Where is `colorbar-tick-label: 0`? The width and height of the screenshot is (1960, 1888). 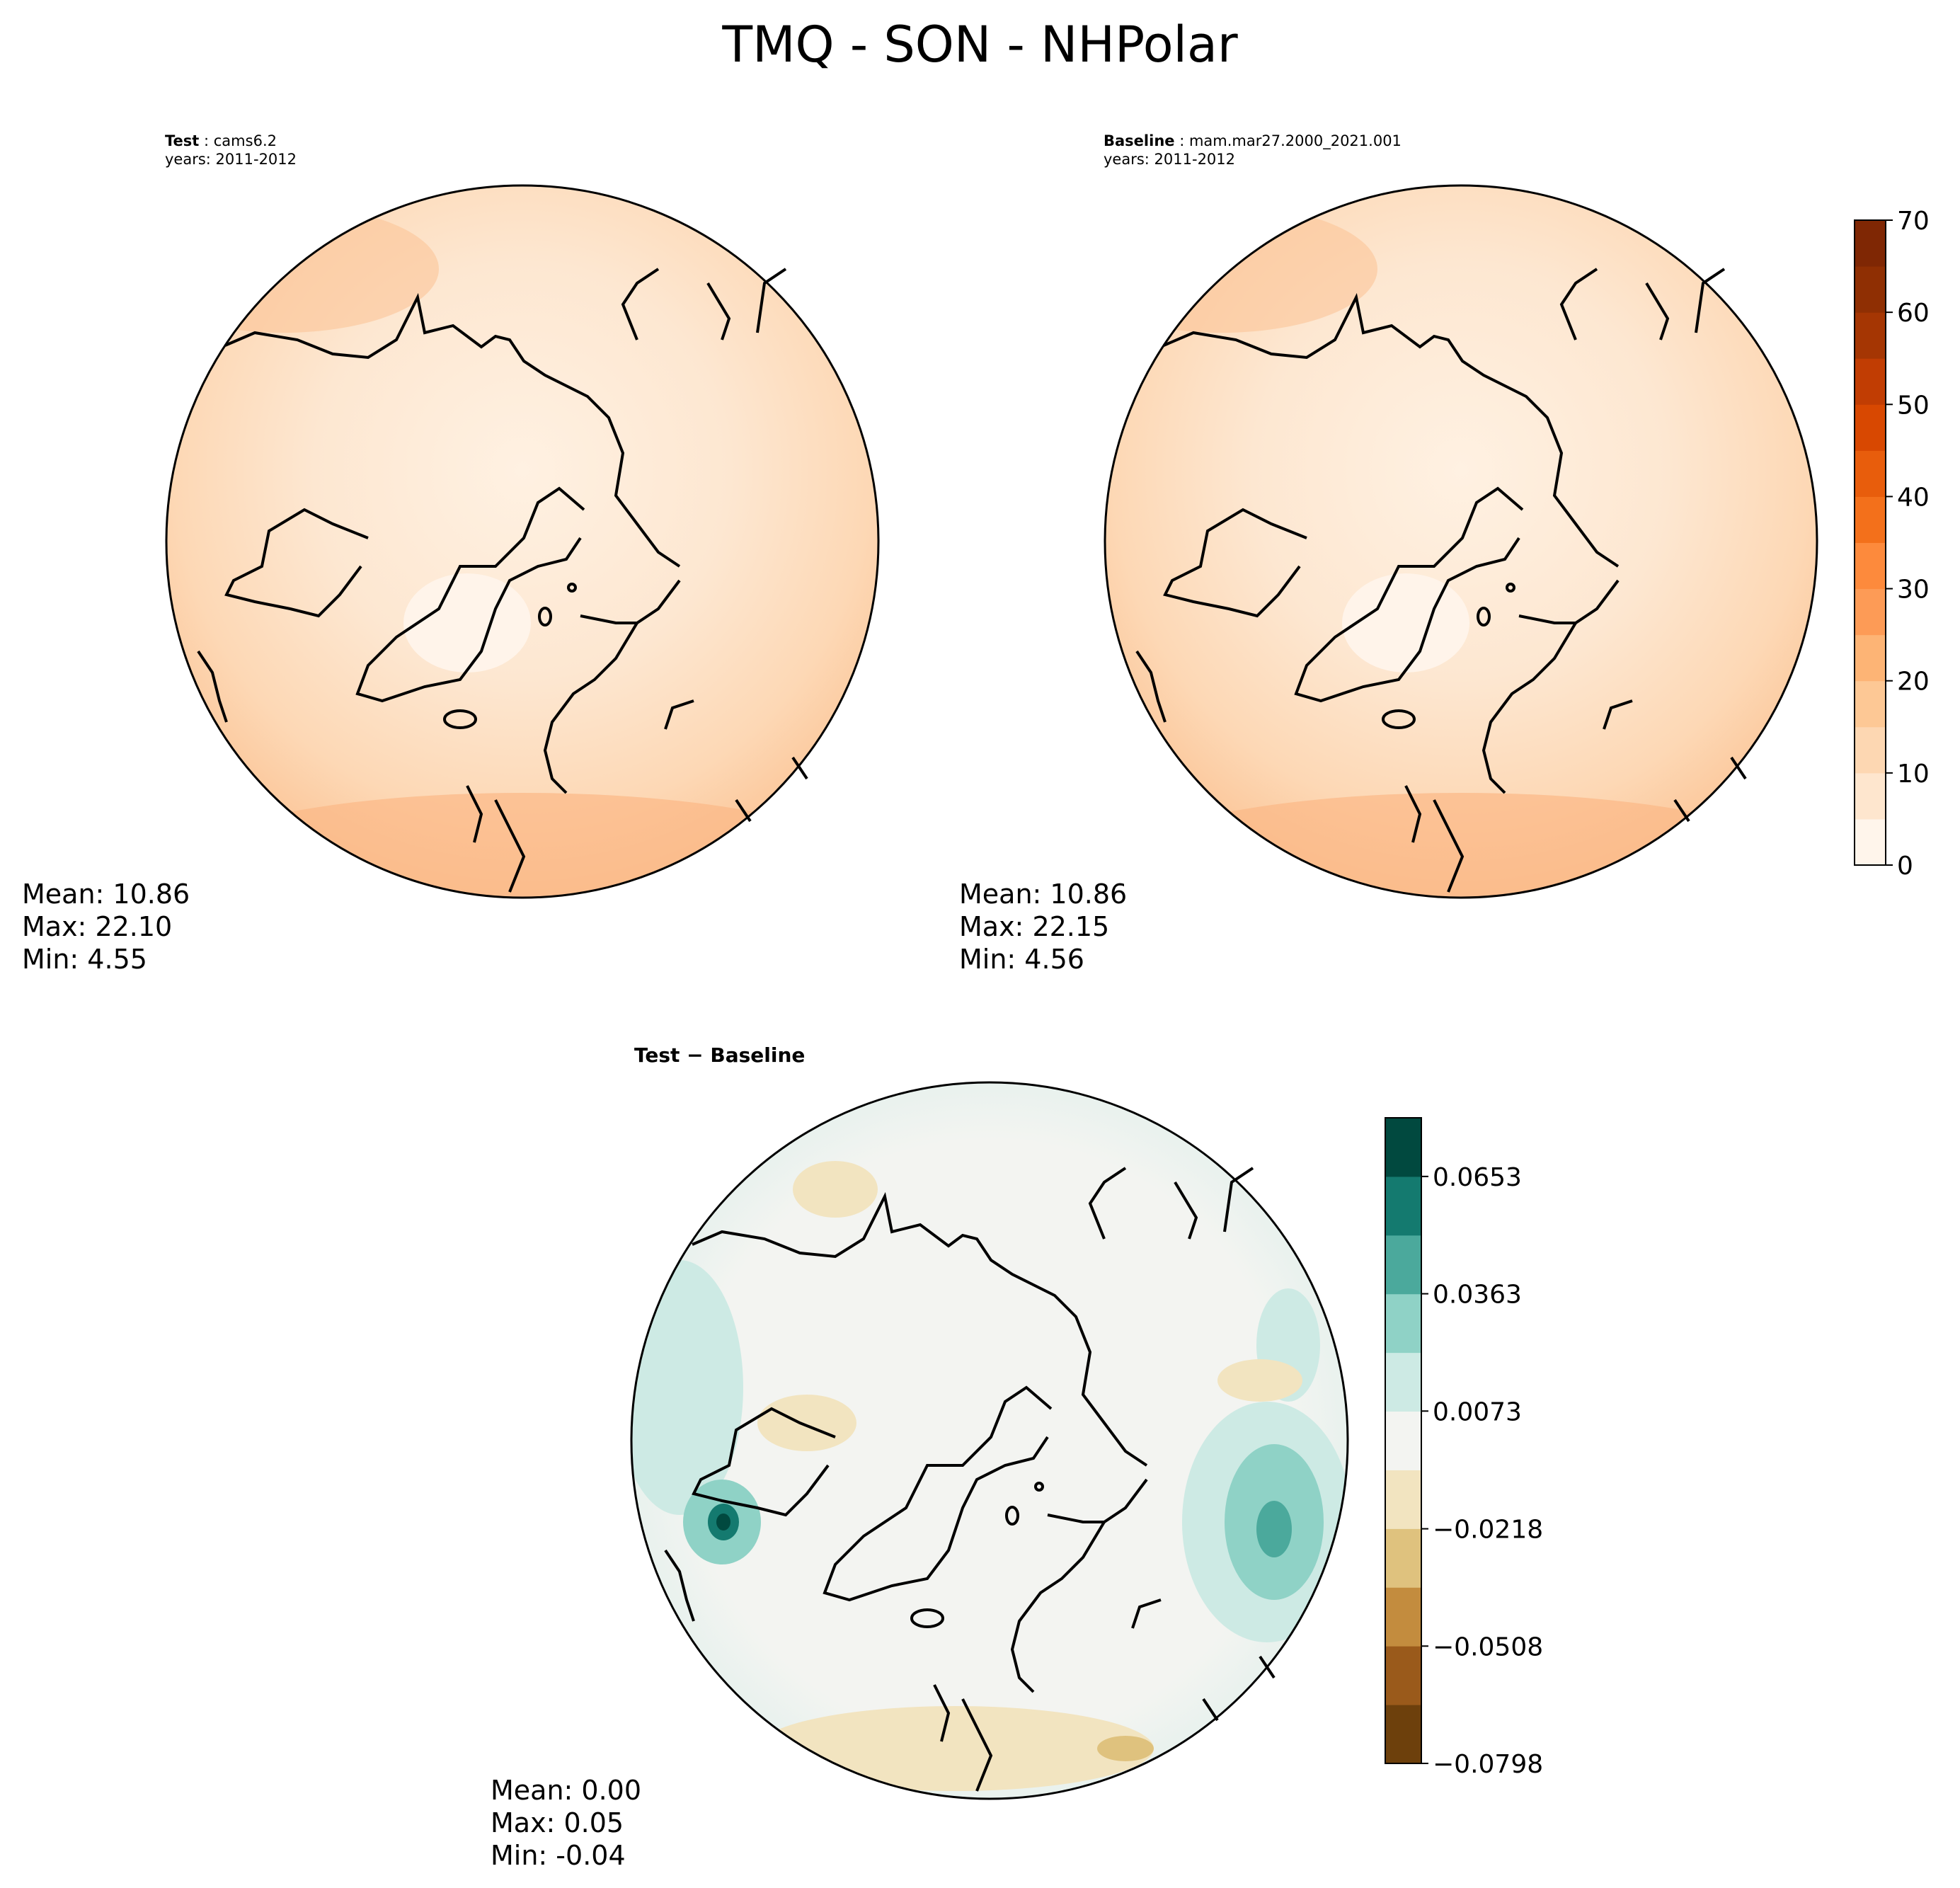 colorbar-tick-label: 0 is located at coordinates (1905, 867).